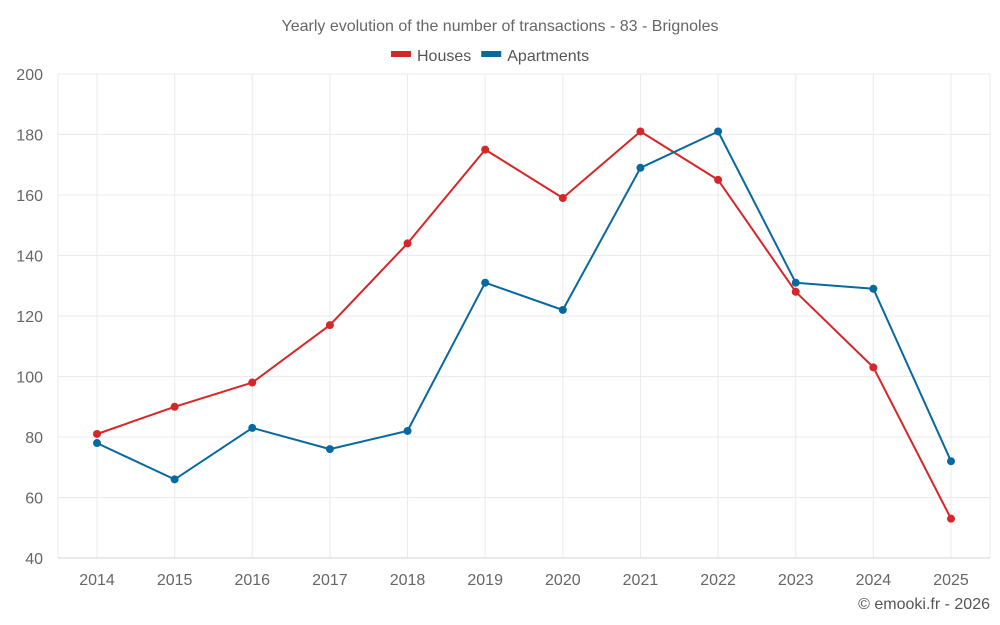 The image size is (1000, 625). What do you see at coordinates (29, 378) in the screenshot?
I see `y-tick-label: 100` at bounding box center [29, 378].